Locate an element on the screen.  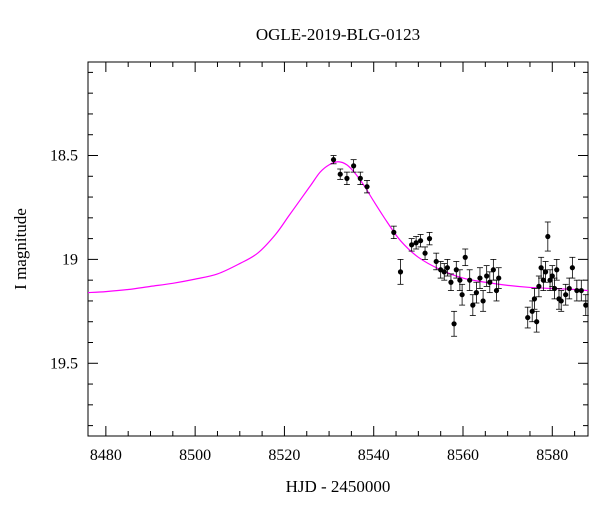
x-tick-label: 8580 is located at coordinates (552, 455).